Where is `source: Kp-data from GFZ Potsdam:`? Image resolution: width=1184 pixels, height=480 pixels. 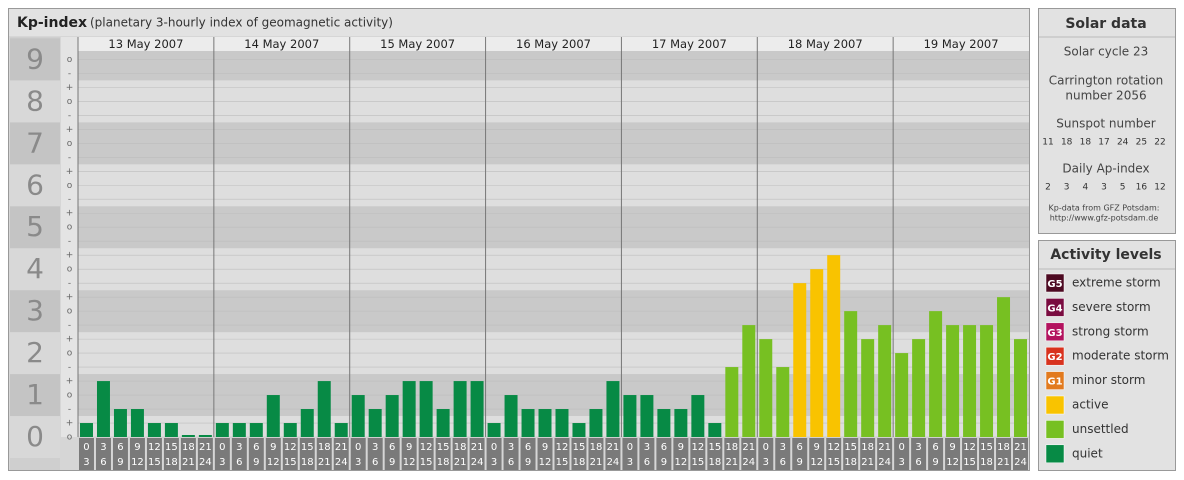
source: Kp-data from GFZ Potsdam: is located at coordinates (1104, 208).